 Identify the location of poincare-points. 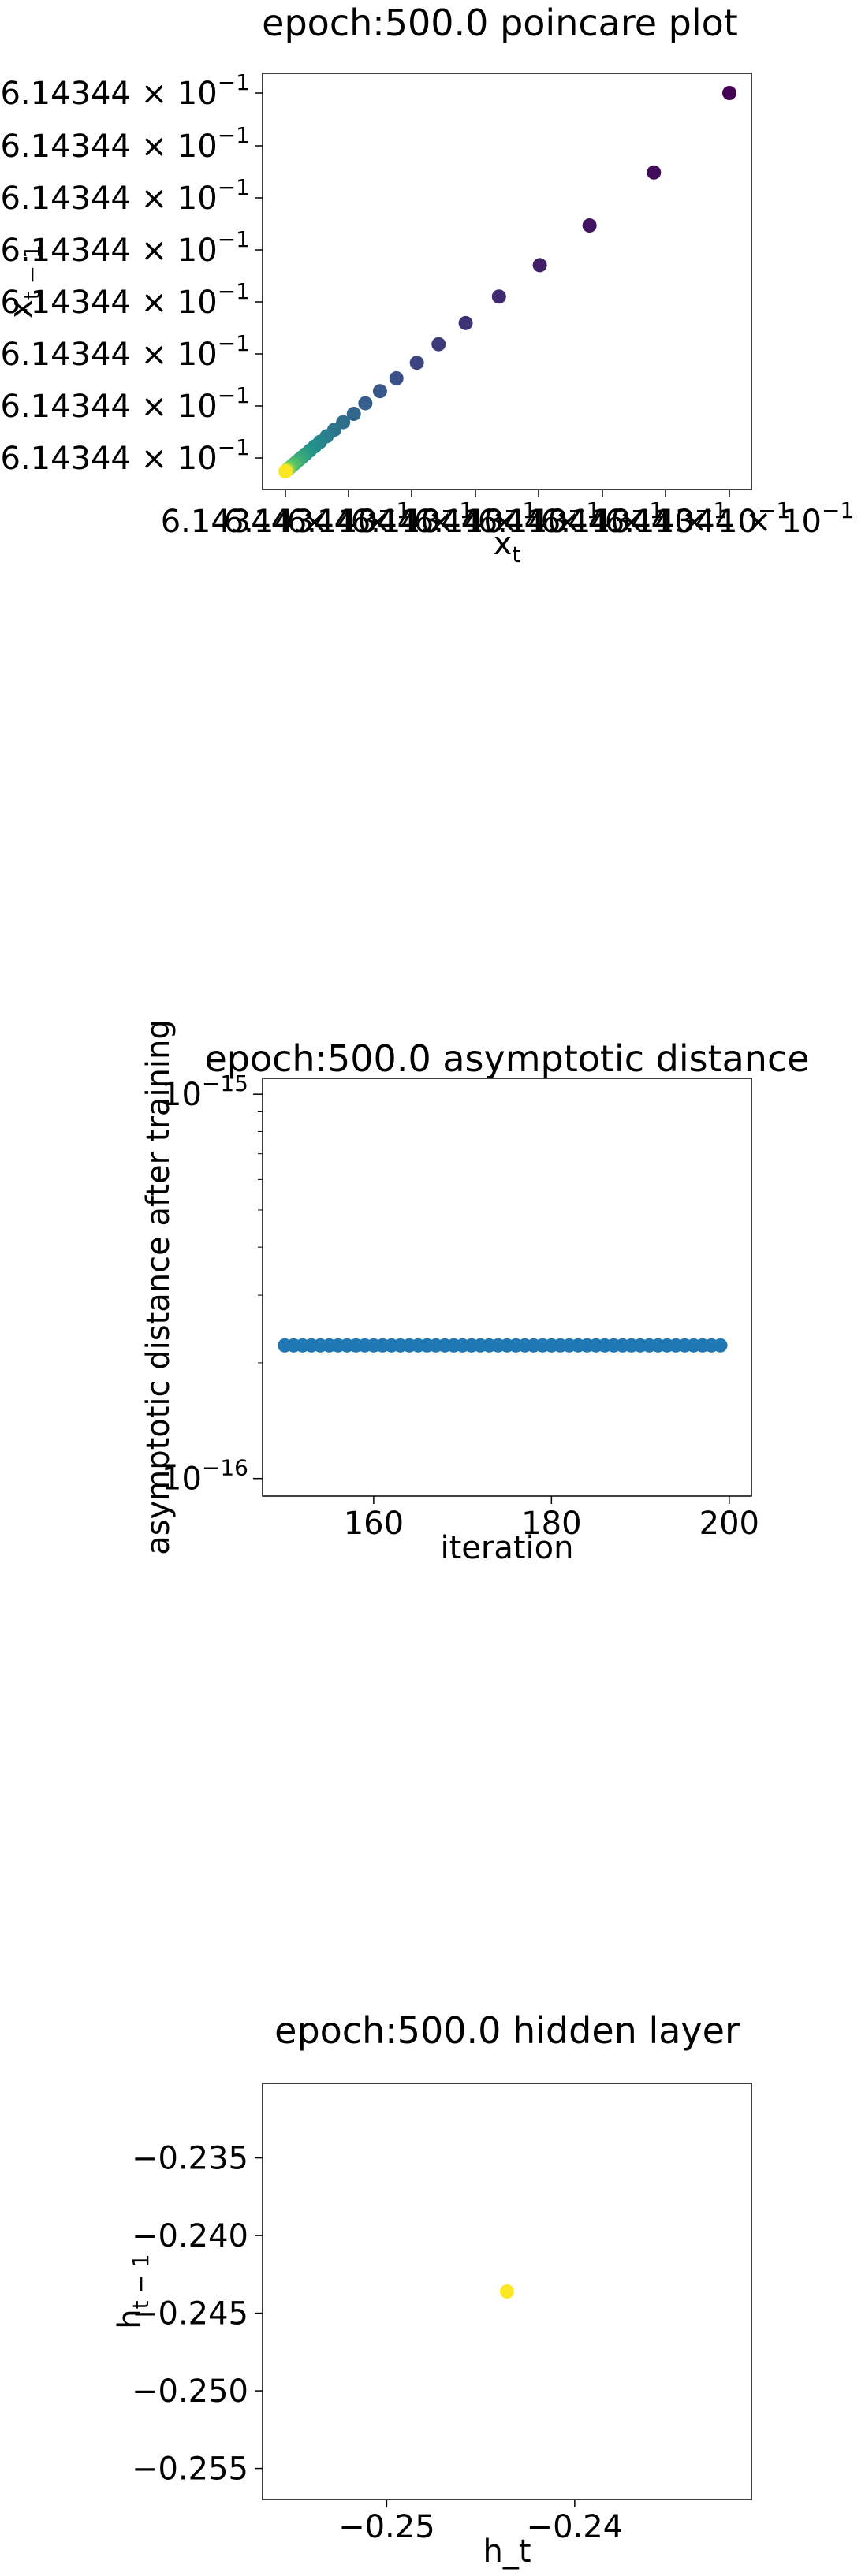
(507, 282).